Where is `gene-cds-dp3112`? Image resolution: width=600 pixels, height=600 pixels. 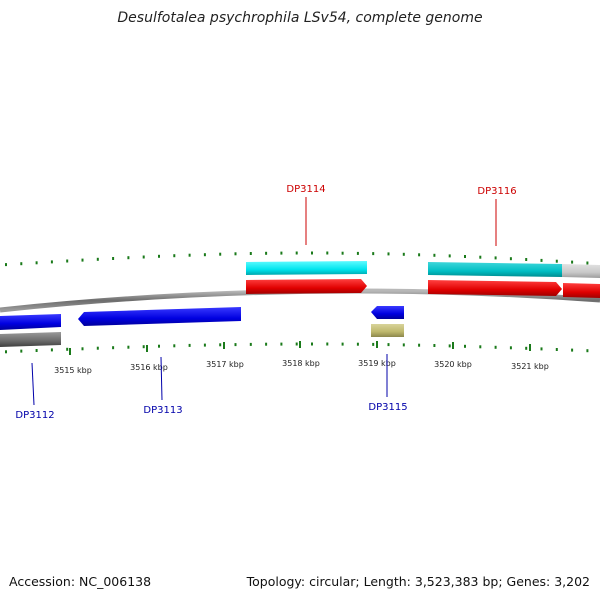
gene-cds-dp3112 is located at coordinates (30, 322).